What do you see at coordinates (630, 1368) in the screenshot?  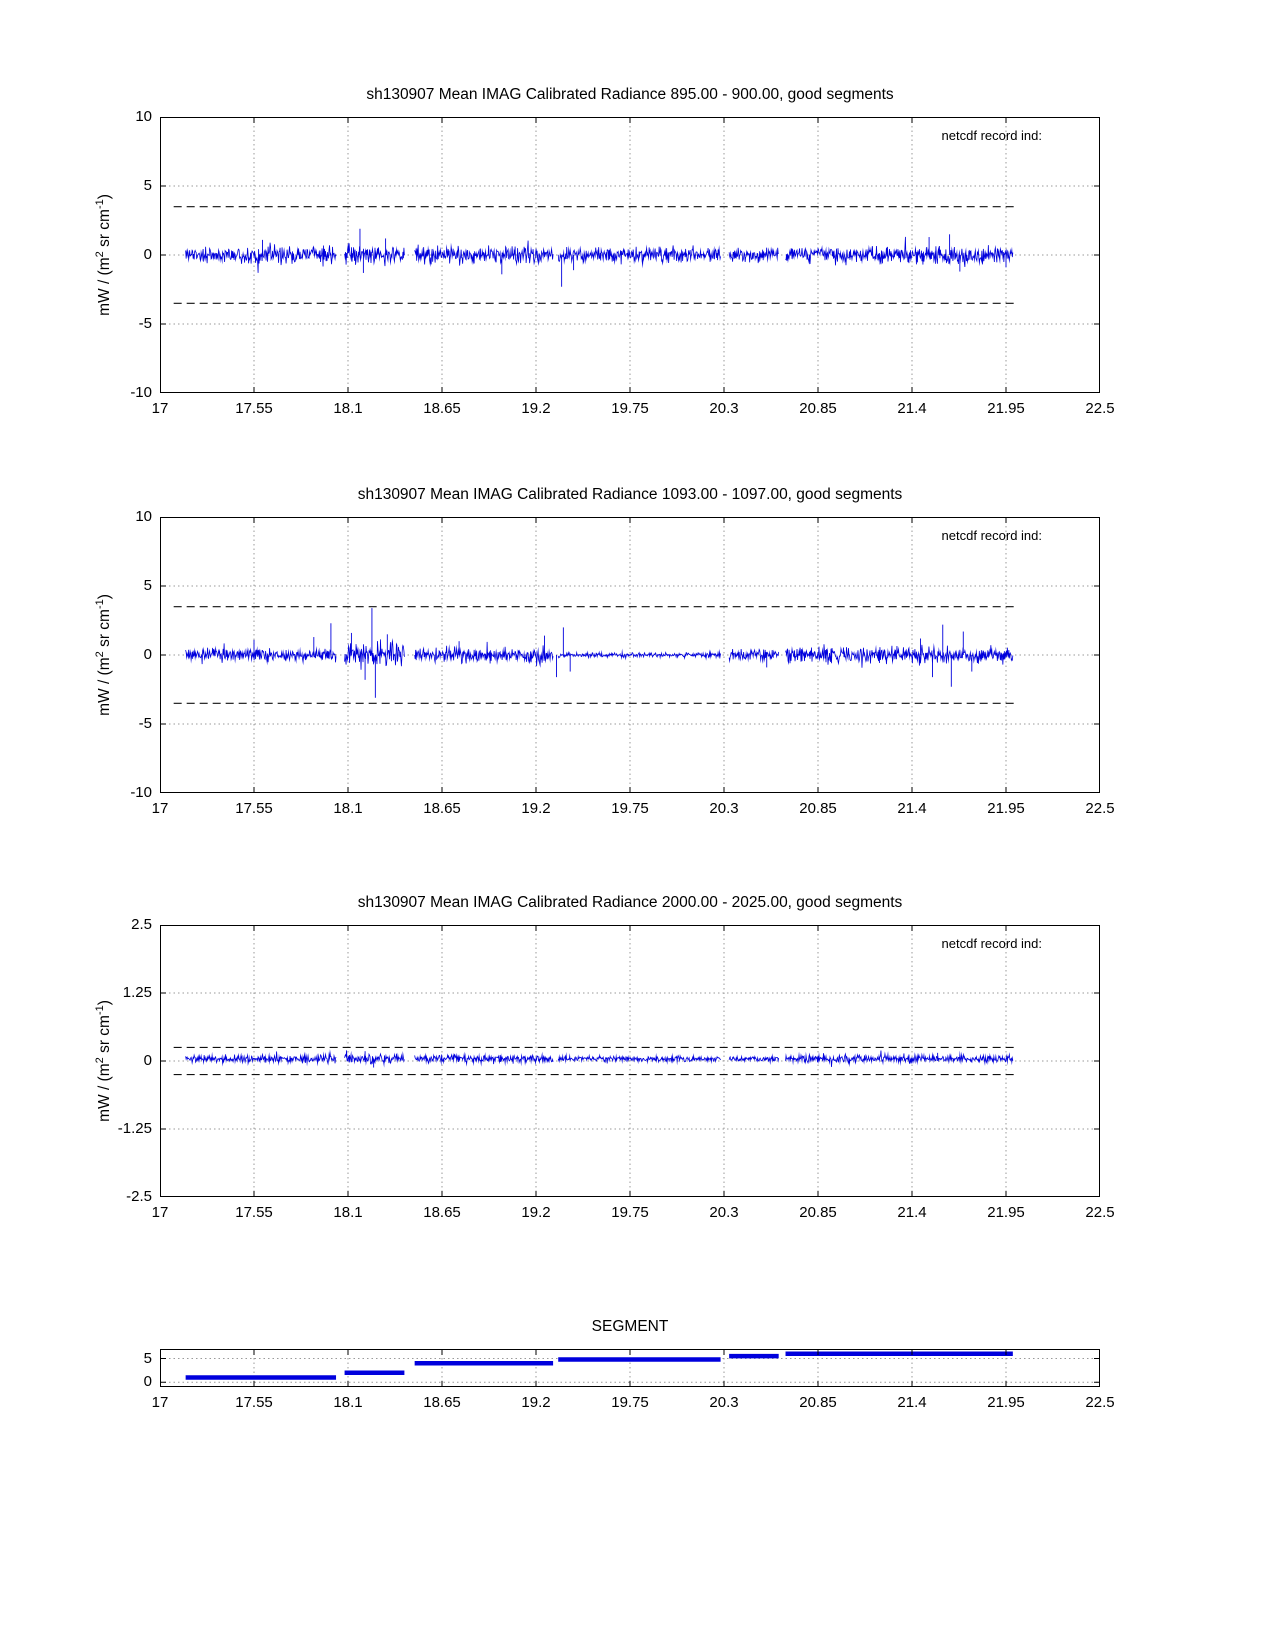 I see `segment-plot-canvas` at bounding box center [630, 1368].